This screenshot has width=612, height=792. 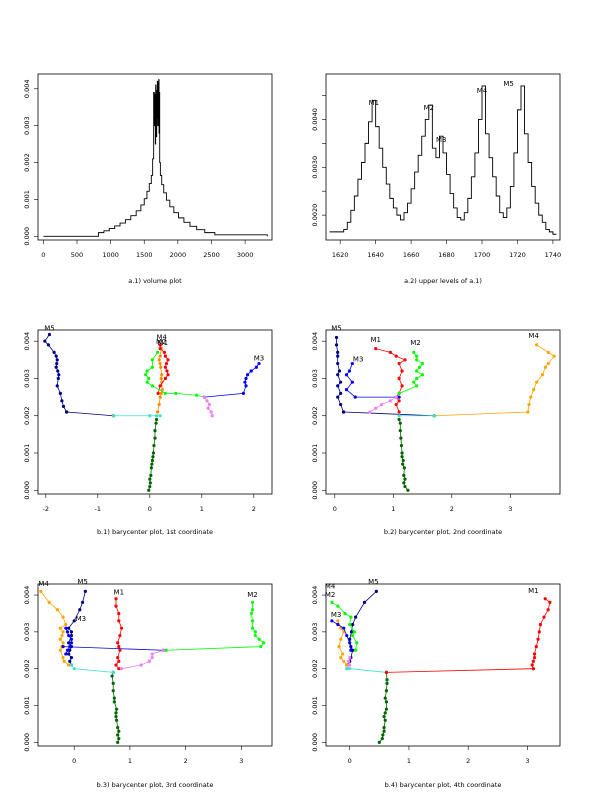 I want to click on x-tick-label: 1700, so click(x=482, y=255).